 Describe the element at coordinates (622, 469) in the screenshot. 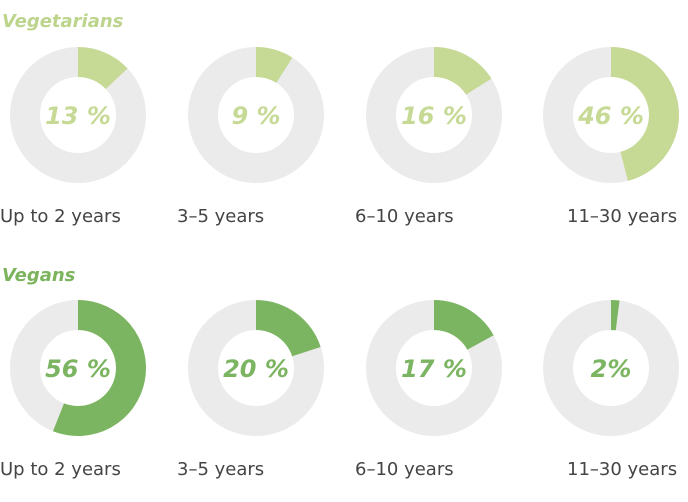

I see `vegans-category-label-4: 11–30 years` at that location.